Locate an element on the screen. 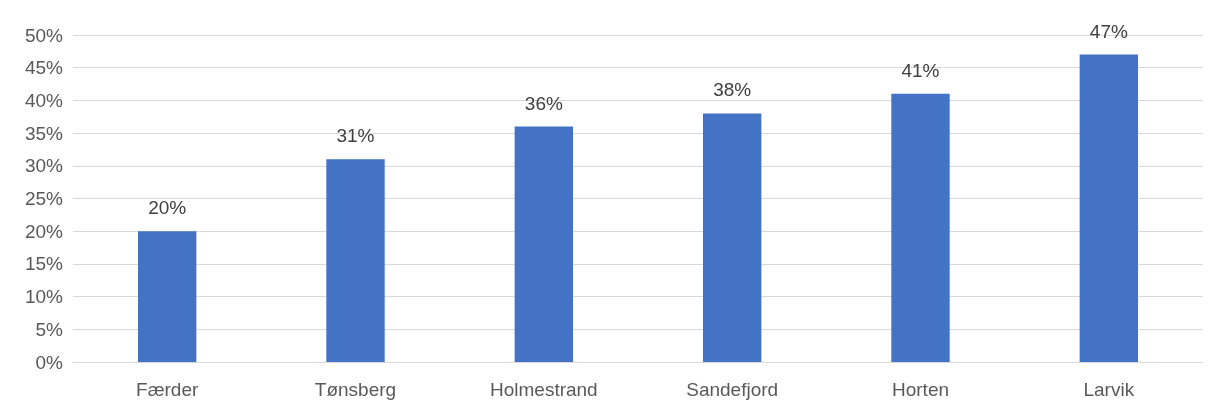 The width and height of the screenshot is (1219, 417). data-label: 31% is located at coordinates (355, 136).